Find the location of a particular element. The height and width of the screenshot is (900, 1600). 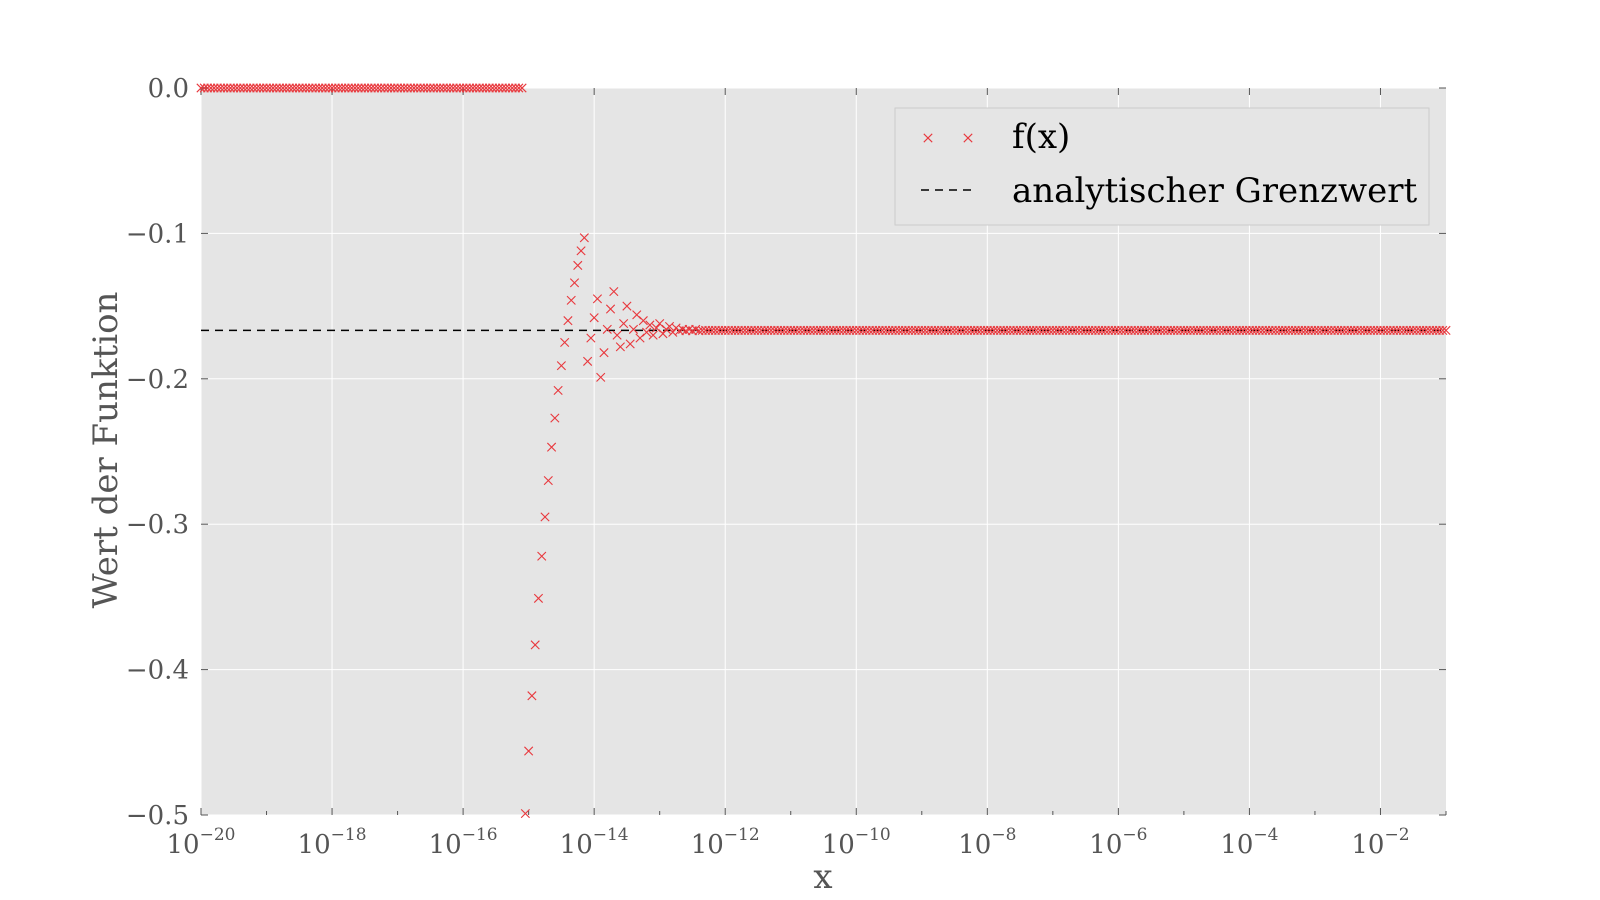

legend-box is located at coordinates (1162, 166).